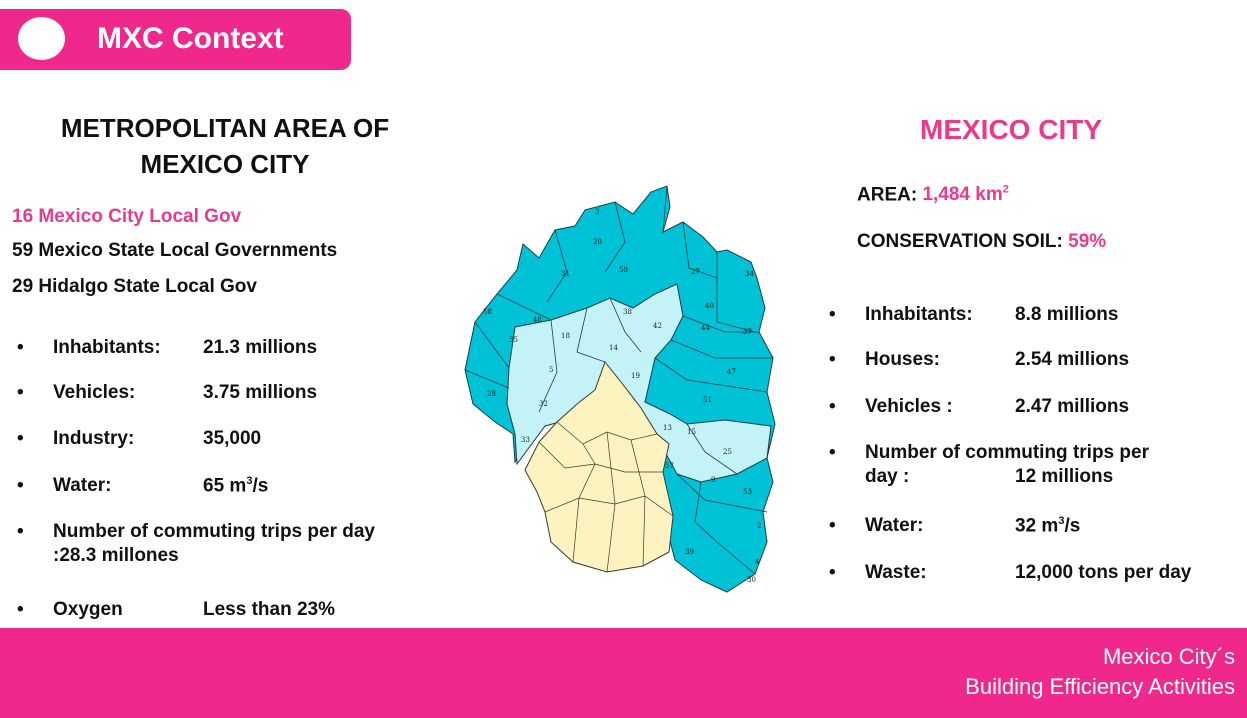 Image resolution: width=1247 pixels, height=718 pixels. Describe the element at coordinates (713, 480) in the screenshot. I see `map-label: 9` at that location.